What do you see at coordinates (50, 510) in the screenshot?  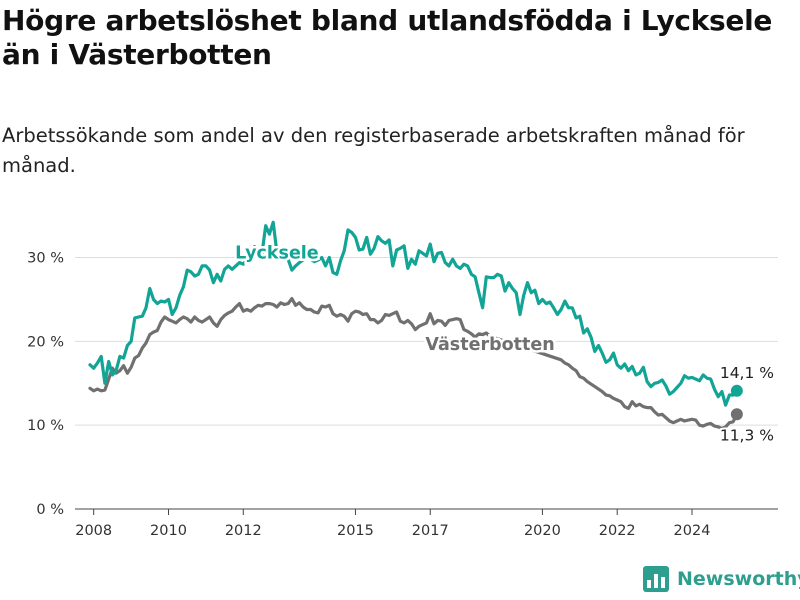 I see `y-tick-label: 0 %` at bounding box center [50, 510].